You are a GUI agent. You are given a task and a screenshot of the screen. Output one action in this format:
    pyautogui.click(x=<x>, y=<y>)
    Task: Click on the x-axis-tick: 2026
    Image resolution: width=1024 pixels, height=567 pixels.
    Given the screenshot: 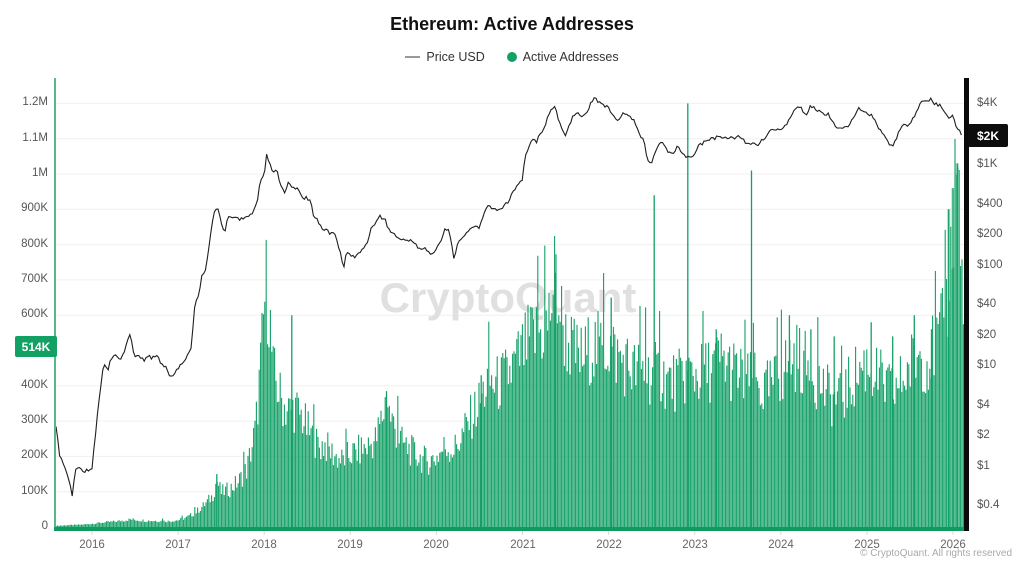 What is the action you would take?
    pyautogui.click(x=953, y=545)
    